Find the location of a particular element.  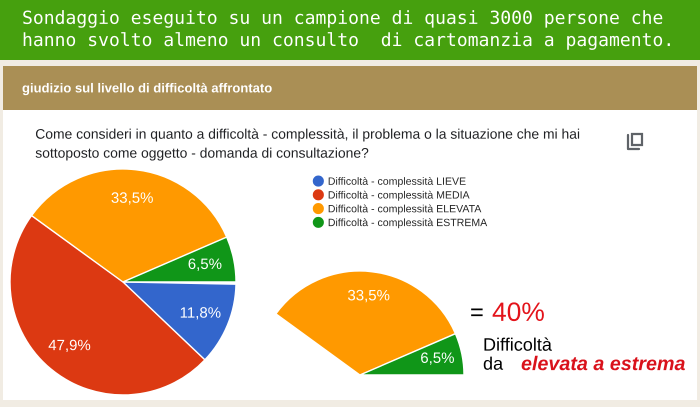

text: Come consideri in quanto a difficoltà - complessità, il problema o la situazione che mi hai sottoposto come oggetto - domanda di consultazione? is located at coordinates (308, 144).